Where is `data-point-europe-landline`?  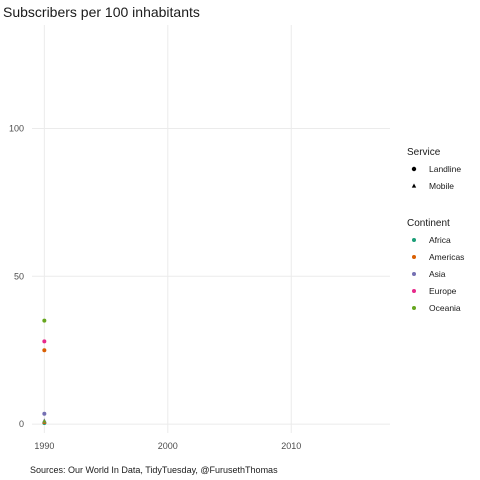 data-point-europe-landline is located at coordinates (44, 341).